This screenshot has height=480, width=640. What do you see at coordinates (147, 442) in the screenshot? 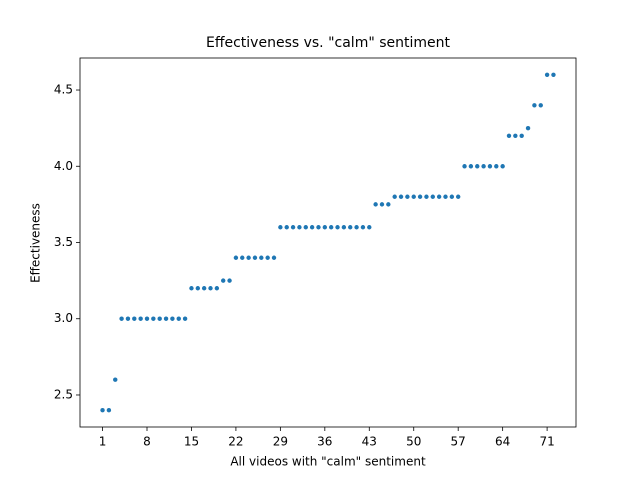
I see `x-tick-label: 8` at bounding box center [147, 442].